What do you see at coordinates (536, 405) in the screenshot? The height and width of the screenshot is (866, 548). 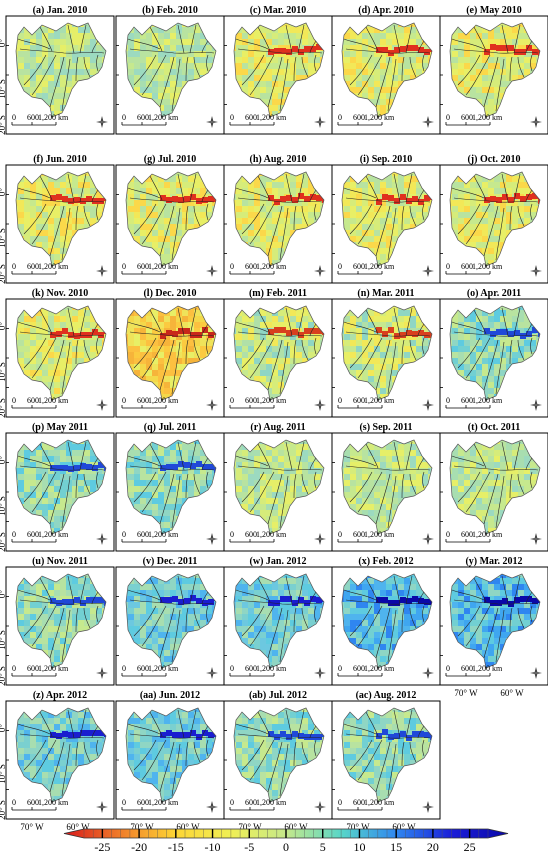 I see `compass-needle-ew` at bounding box center [536, 405].